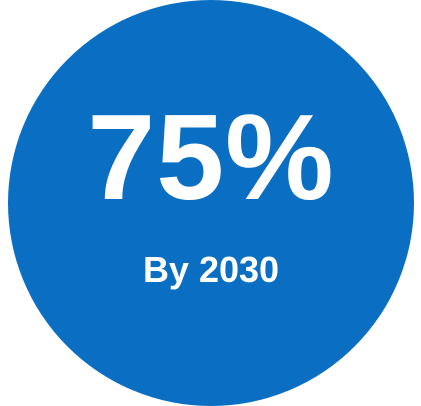  Describe the element at coordinates (211, 269) in the screenshot. I see `stat-caption: By 2030` at that location.